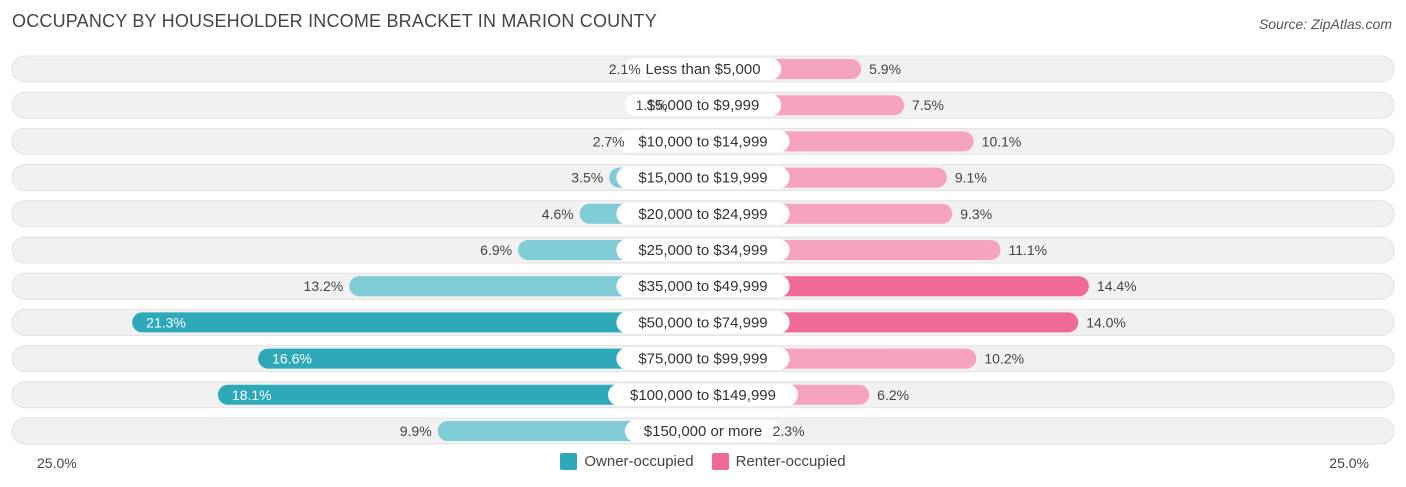 The width and height of the screenshot is (1406, 487). Describe the element at coordinates (1117, 286) in the screenshot. I see `renter-value-label: 14.4%` at that location.